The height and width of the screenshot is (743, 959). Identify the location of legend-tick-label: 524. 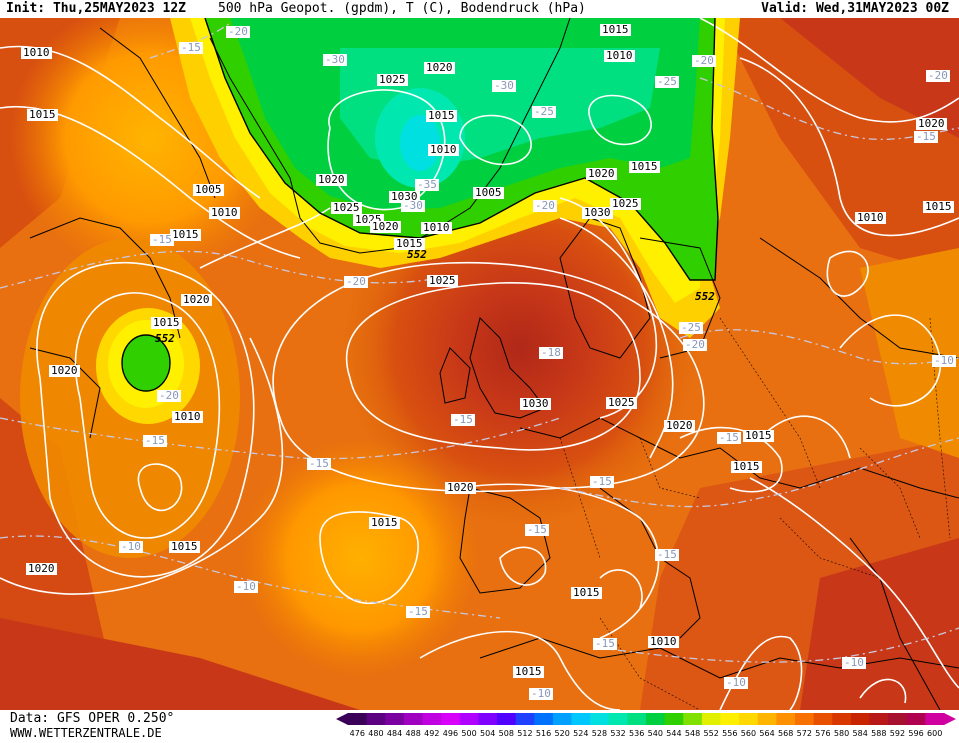
(580, 733).